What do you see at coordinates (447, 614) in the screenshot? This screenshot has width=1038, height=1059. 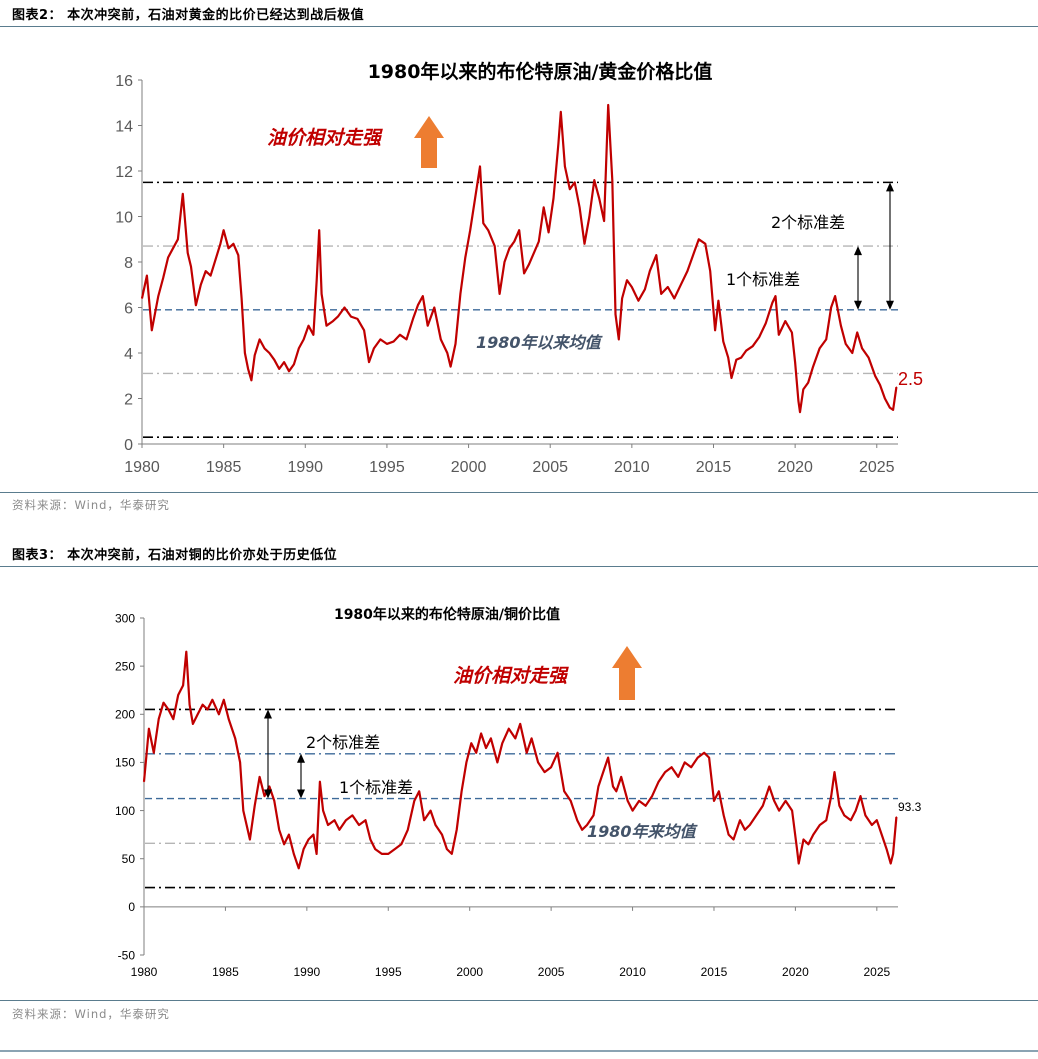 I see `chart-title: 1980年以来的布伦特原油/铜价比值` at bounding box center [447, 614].